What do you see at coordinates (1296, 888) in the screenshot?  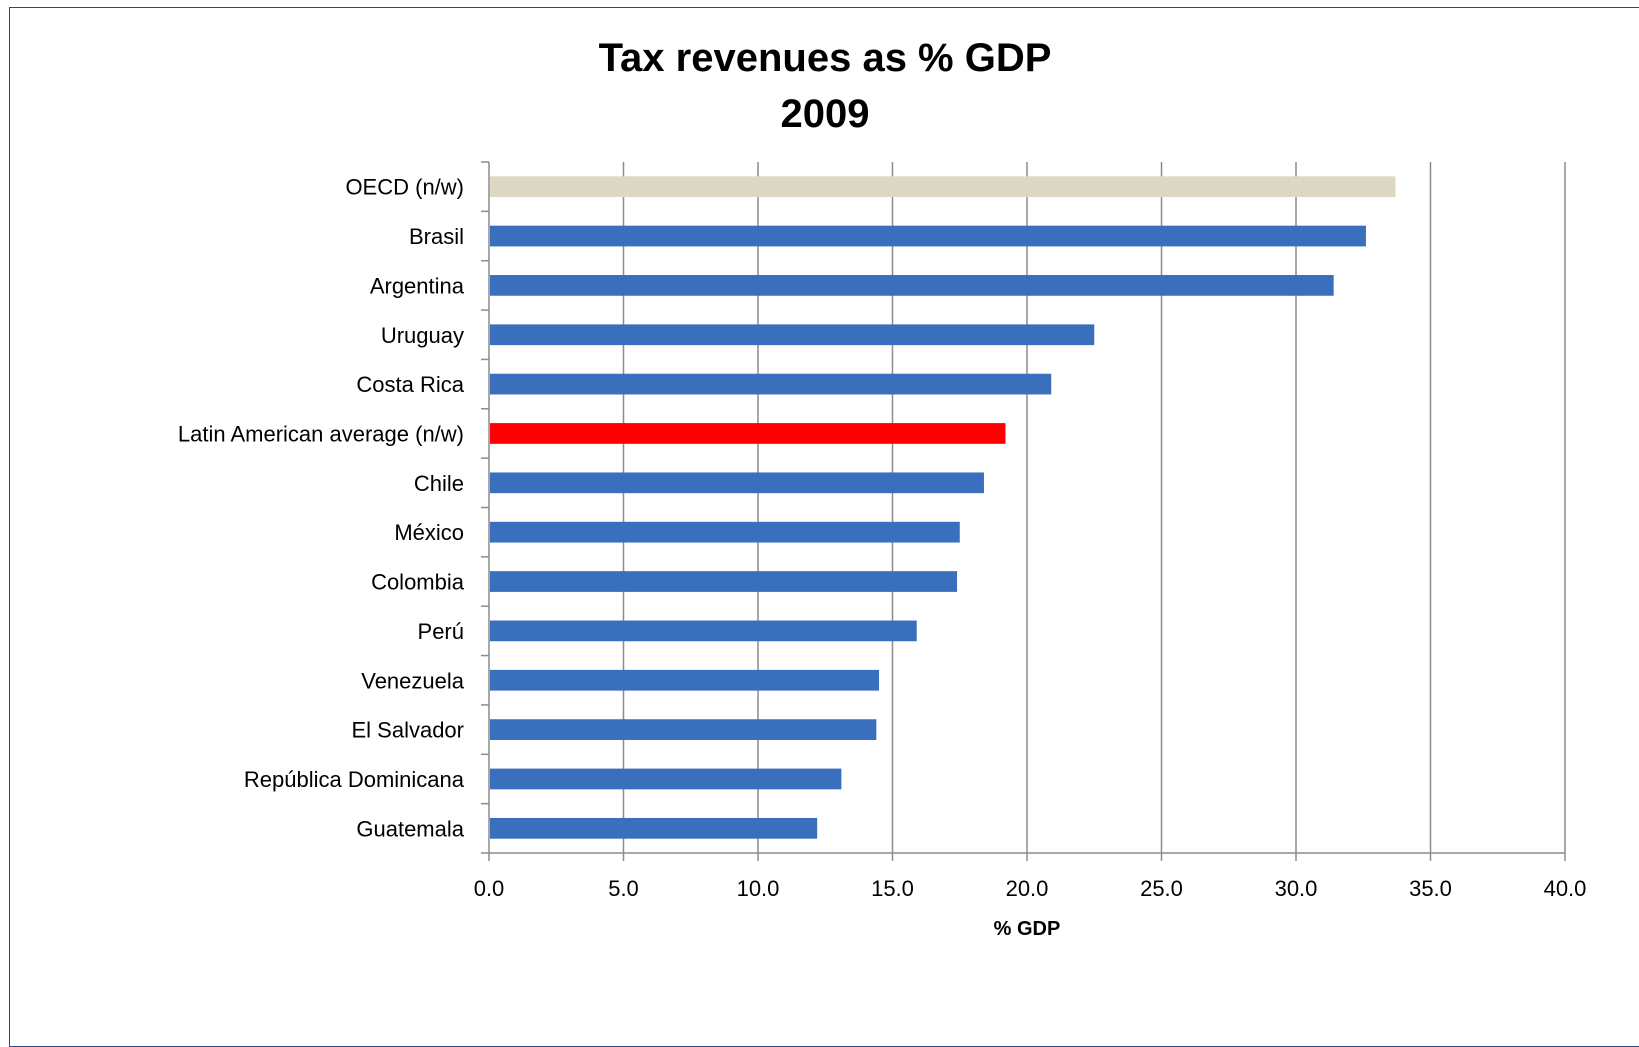 I see `x-tick-label: 30.0` at bounding box center [1296, 888].